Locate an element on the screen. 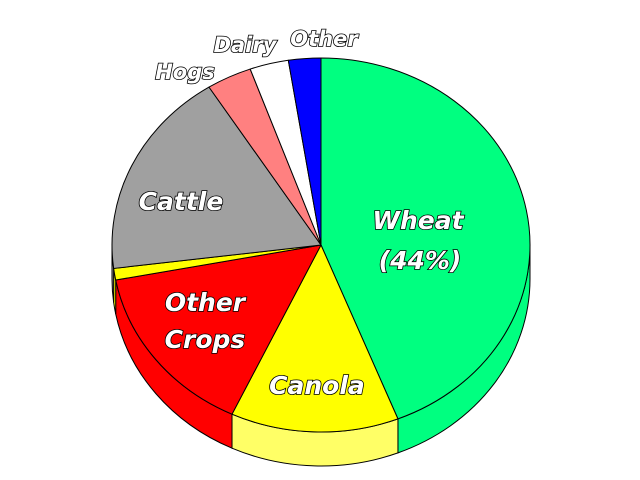  slice-label-other-crops: Other is located at coordinates (206, 302).